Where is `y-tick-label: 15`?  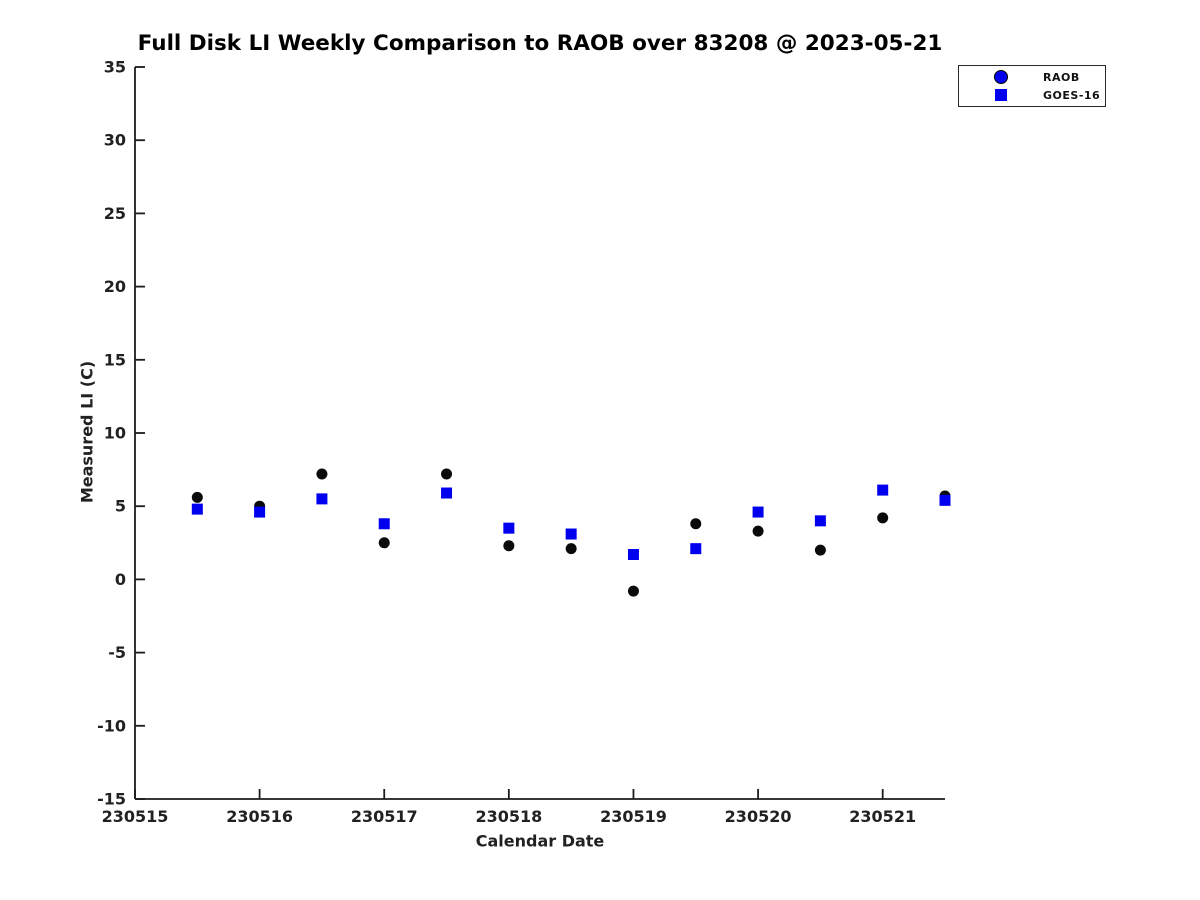
y-tick-label: 15 is located at coordinates (115, 359).